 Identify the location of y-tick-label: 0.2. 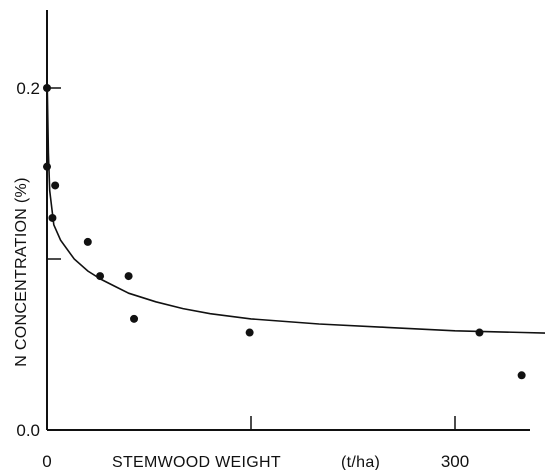
(28, 88).